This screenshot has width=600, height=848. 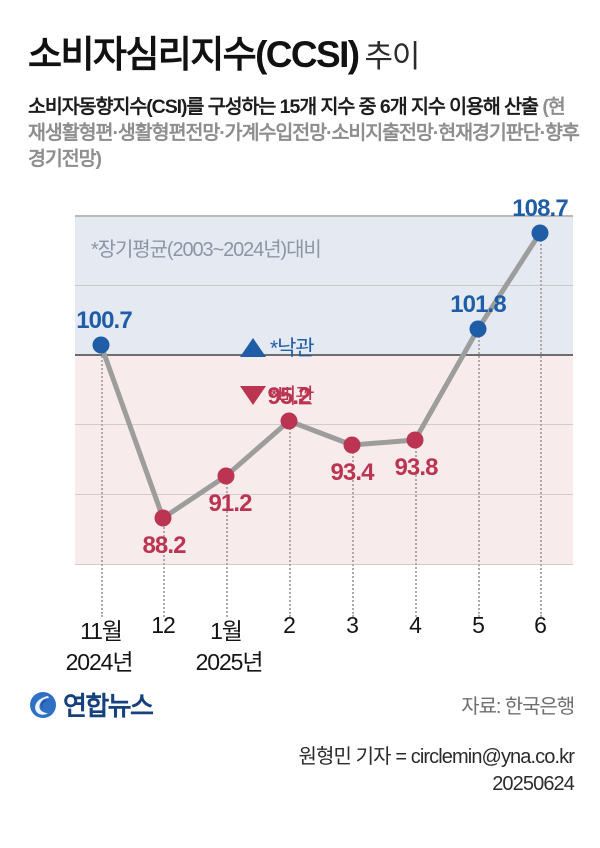 I want to click on legend-label-optimistic: *낙관, so click(x=292, y=348).